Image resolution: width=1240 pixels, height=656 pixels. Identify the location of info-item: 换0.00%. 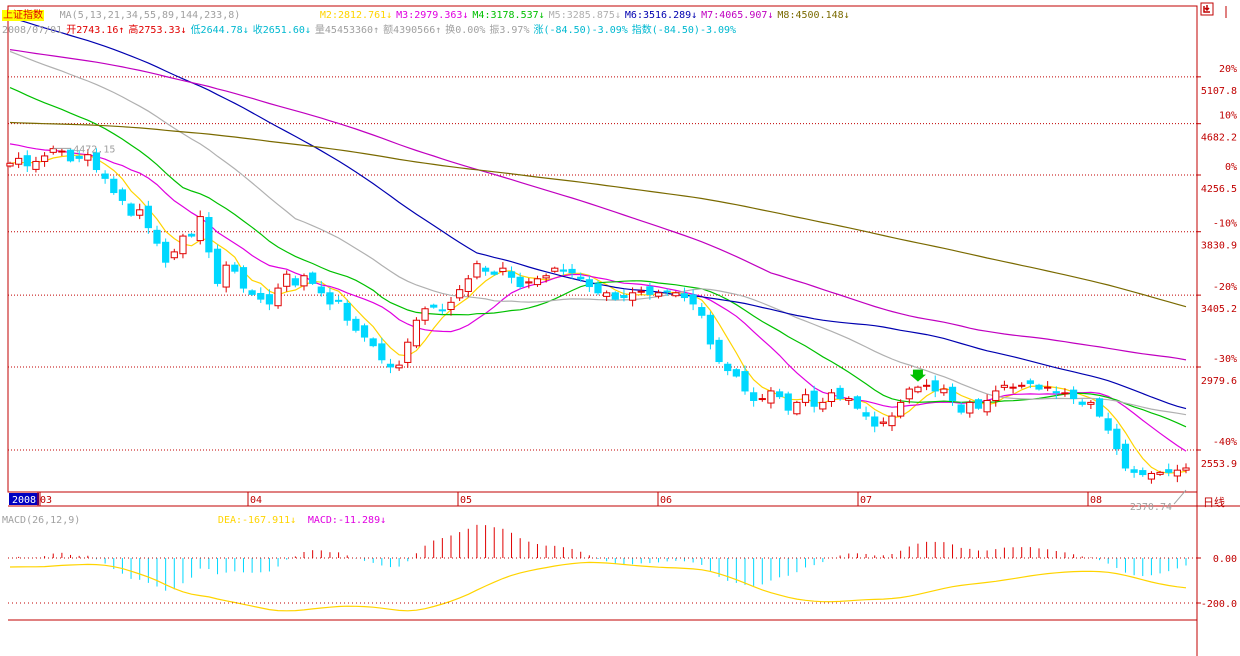
(465, 30).